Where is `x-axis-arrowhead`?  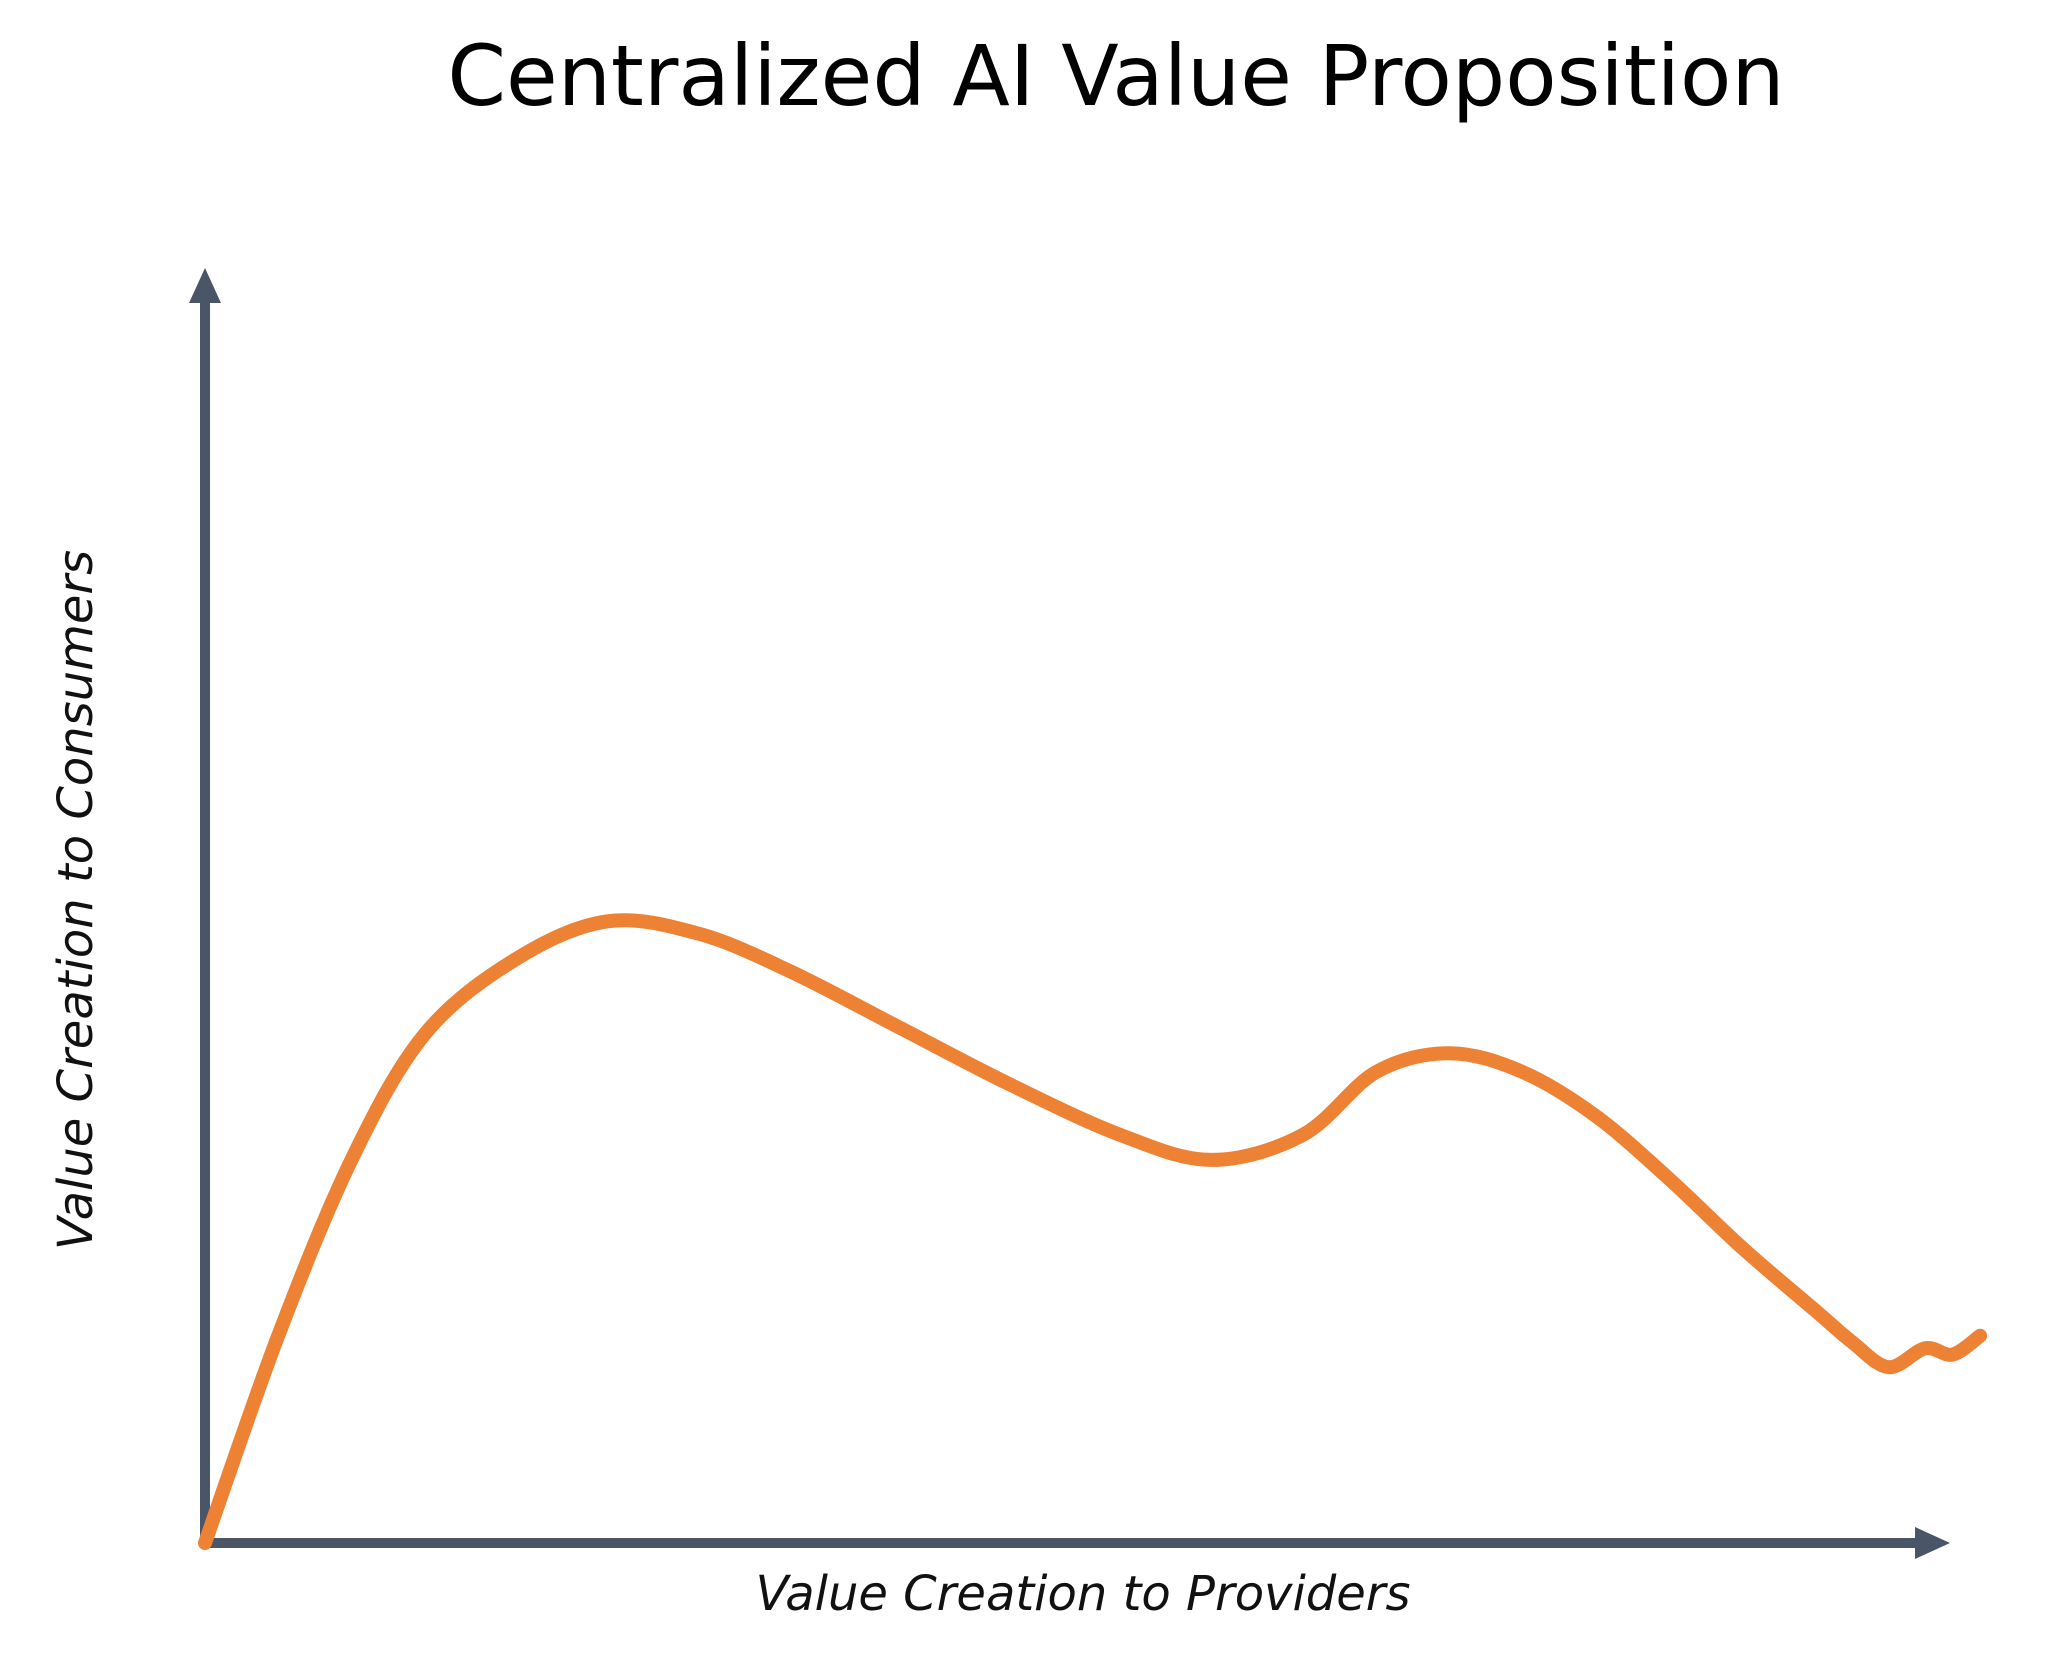 x-axis-arrowhead is located at coordinates (1932, 1543).